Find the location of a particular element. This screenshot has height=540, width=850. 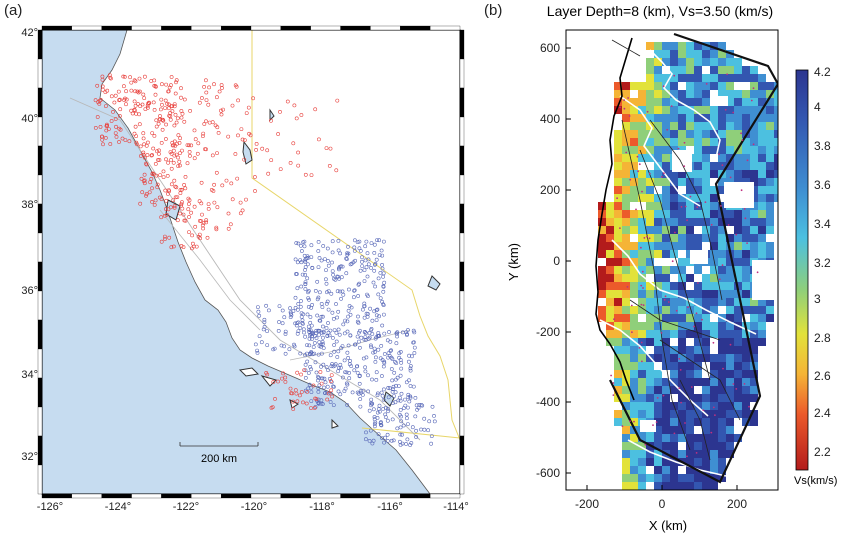

lon-tick-label: -124° is located at coordinates (118, 507).